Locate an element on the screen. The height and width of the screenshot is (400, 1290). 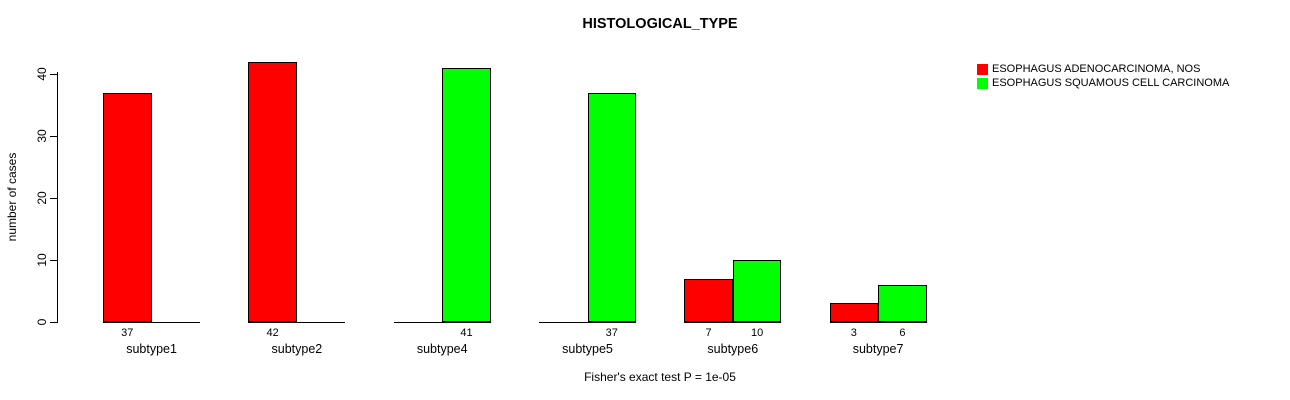
chart-title: HISTOLOGICAL_TYPE is located at coordinates (660, 24).